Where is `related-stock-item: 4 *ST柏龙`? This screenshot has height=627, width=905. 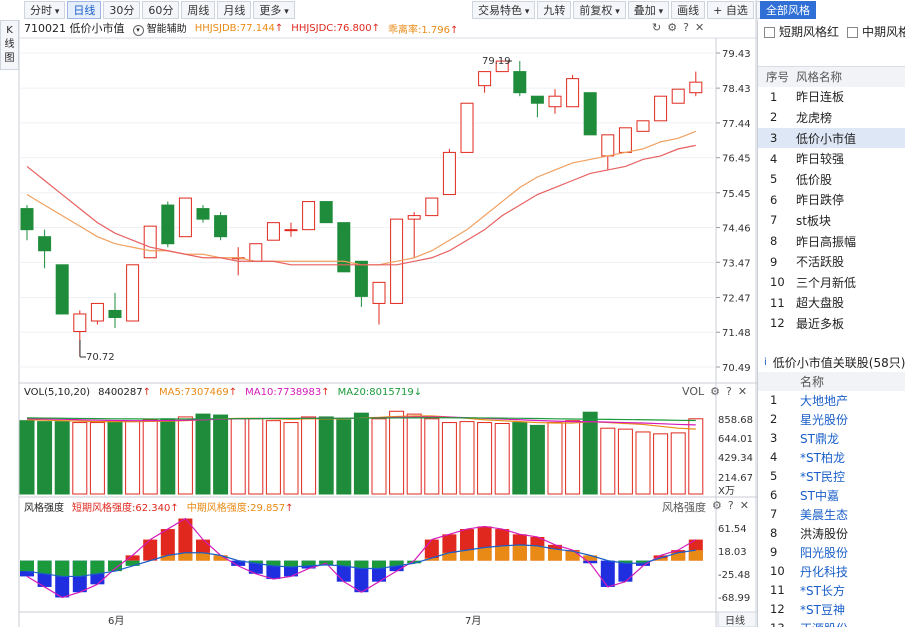
related-stock-item: 4 *ST柏龙 is located at coordinates (831, 457).